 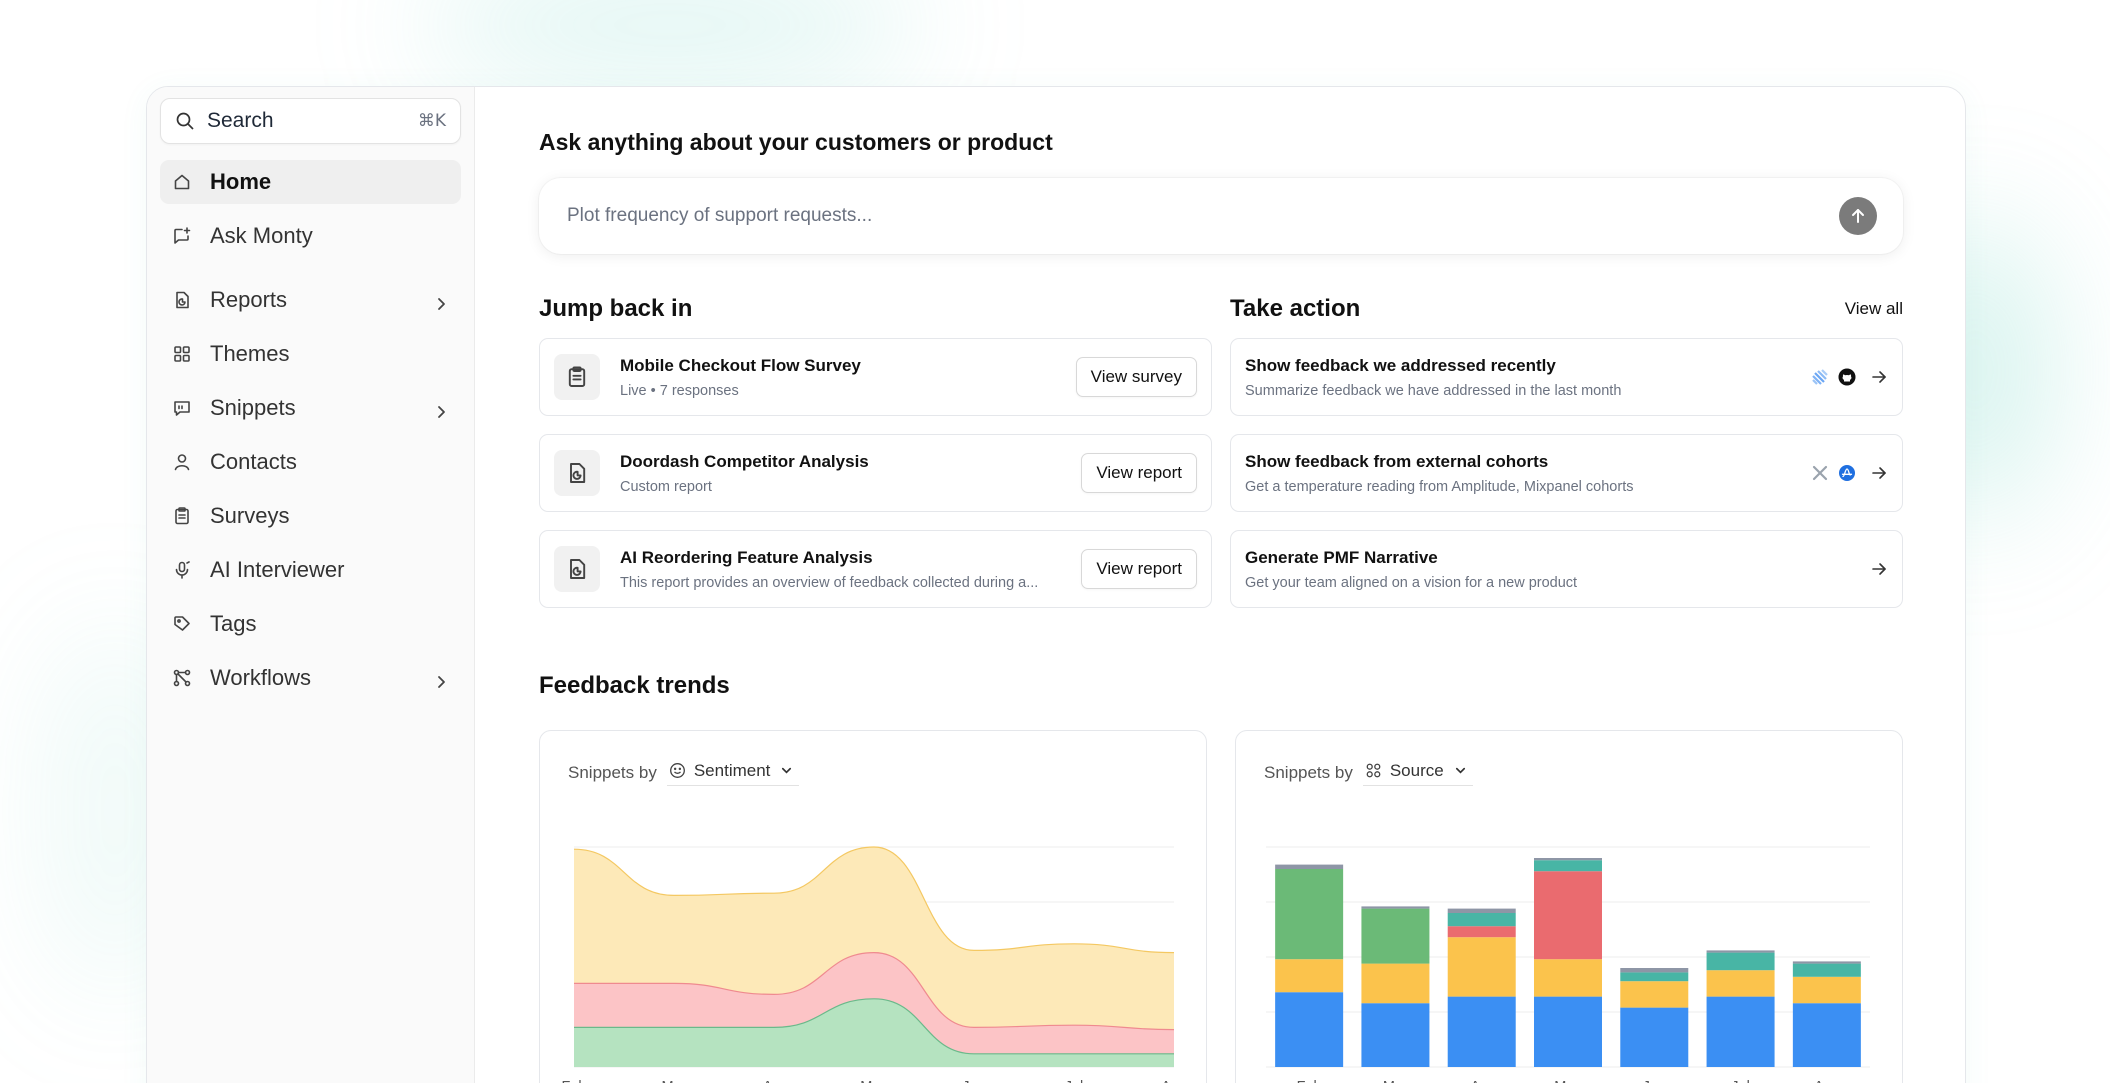 I want to click on sidebar-item-ai-interviewer: AI Interviewer, so click(x=310, y=570).